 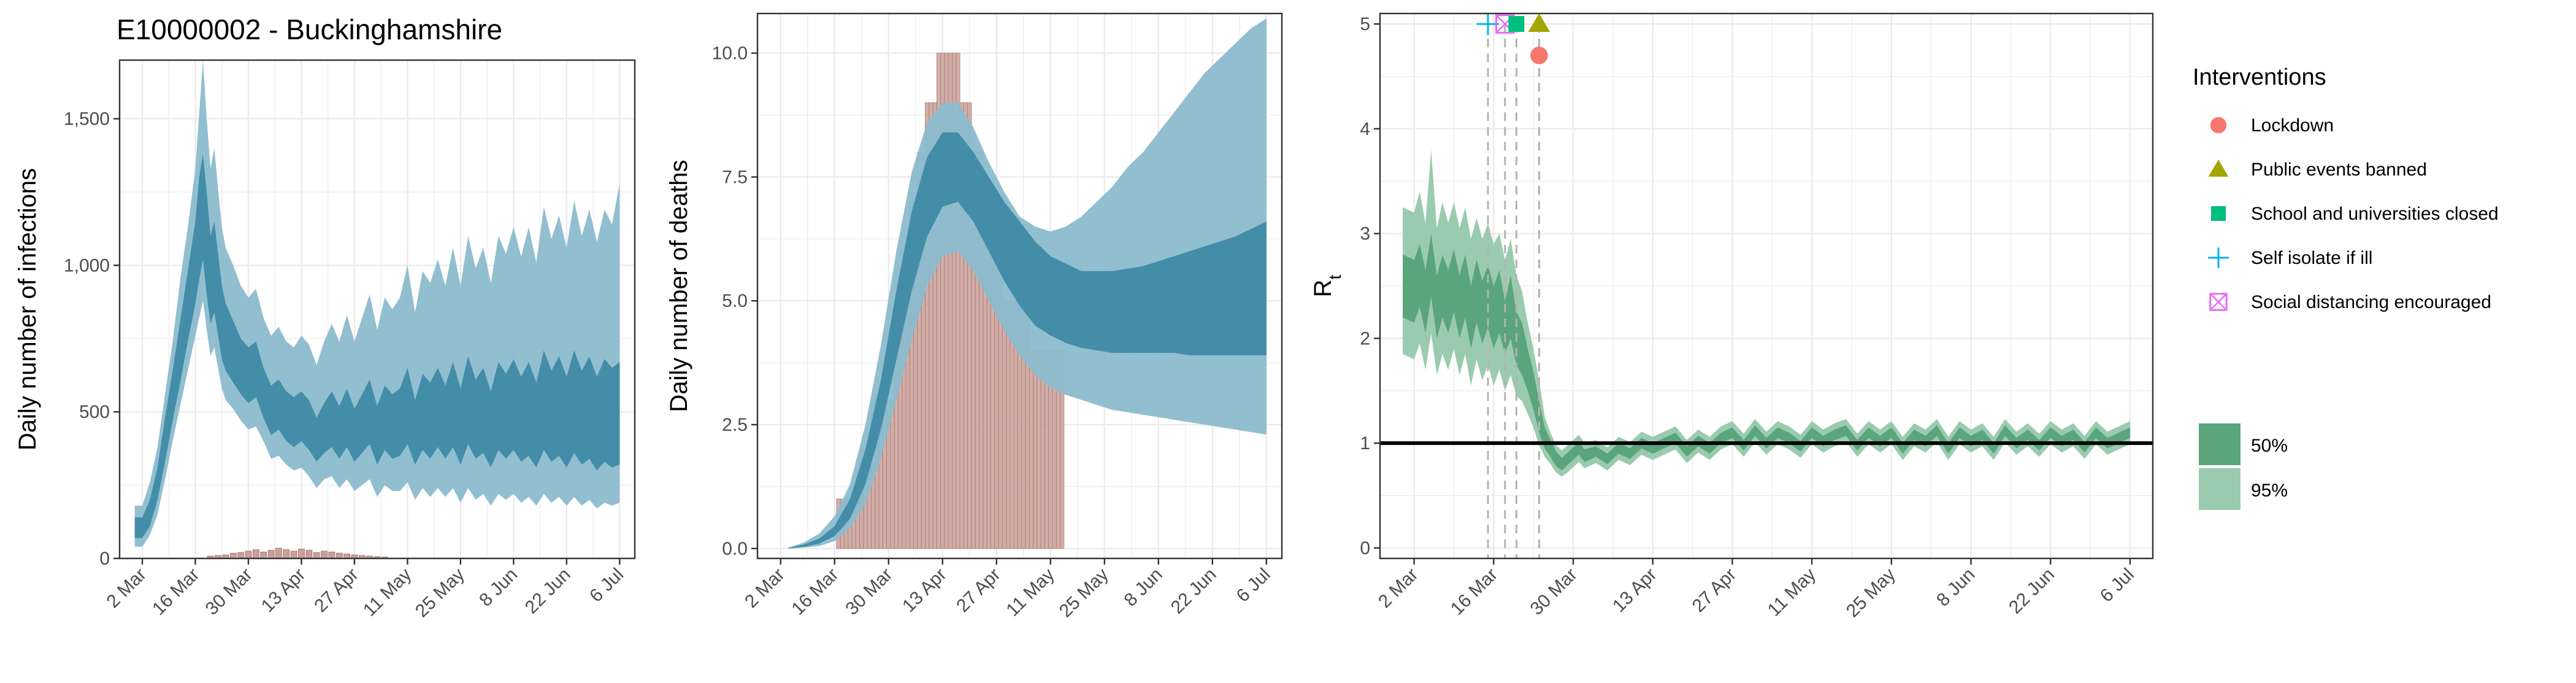 What do you see at coordinates (1365, 338) in the screenshot?
I see `y-tick-label: 2` at bounding box center [1365, 338].